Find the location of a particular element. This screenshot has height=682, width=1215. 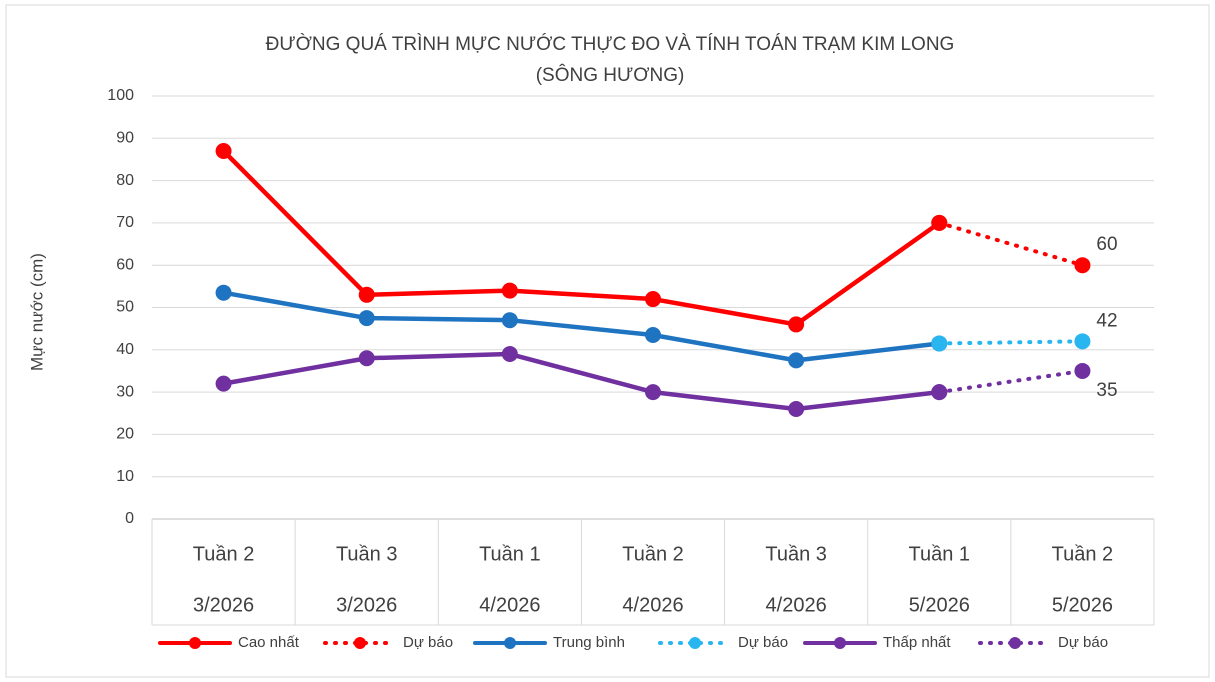

y-tick-label: 20 is located at coordinates (125, 434).